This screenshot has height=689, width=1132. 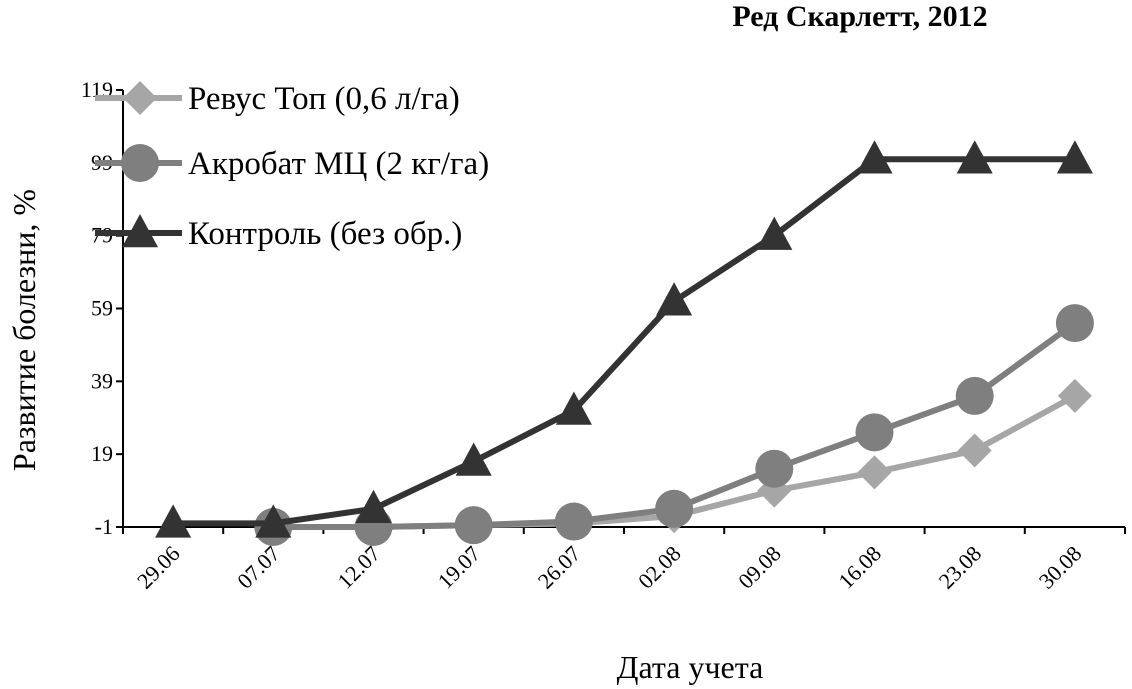 What do you see at coordinates (358, 567) in the screenshot?
I see `x-tick-label: 12.07` at bounding box center [358, 567].